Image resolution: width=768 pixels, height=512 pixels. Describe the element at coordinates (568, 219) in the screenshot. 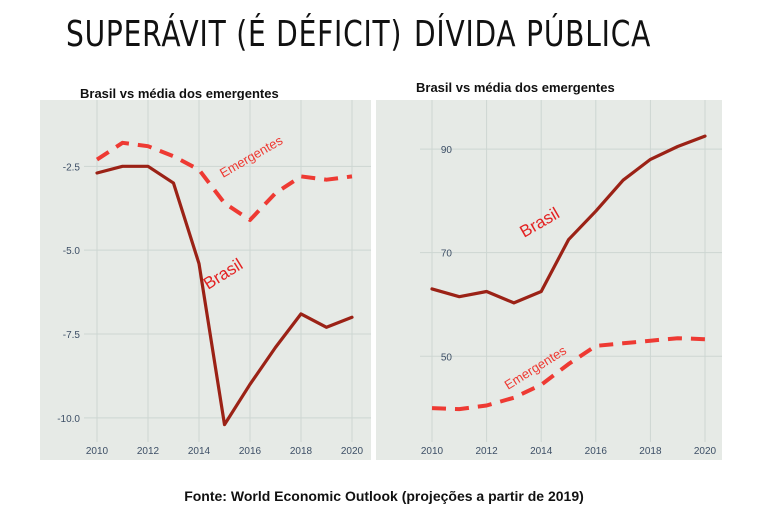

I see `series-line-brasil` at that location.